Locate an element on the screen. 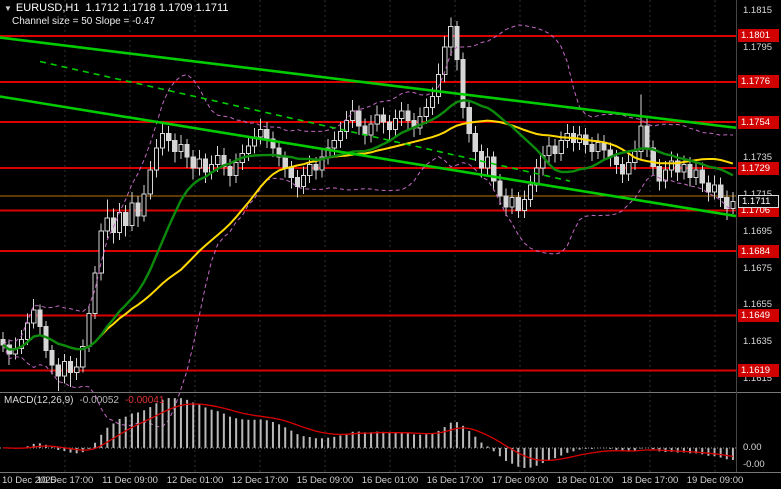 This screenshot has width=781, height=489. chart-header: ▼ EURUSD,H1 1.1712 1.1718 1.1709 1.1711 is located at coordinates (116, 8).